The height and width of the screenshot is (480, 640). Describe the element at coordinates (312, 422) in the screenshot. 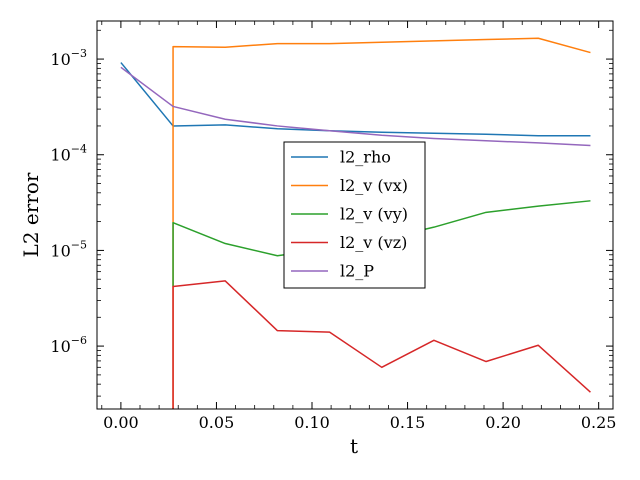

I see `x-tick-label: 0.10` at that location.